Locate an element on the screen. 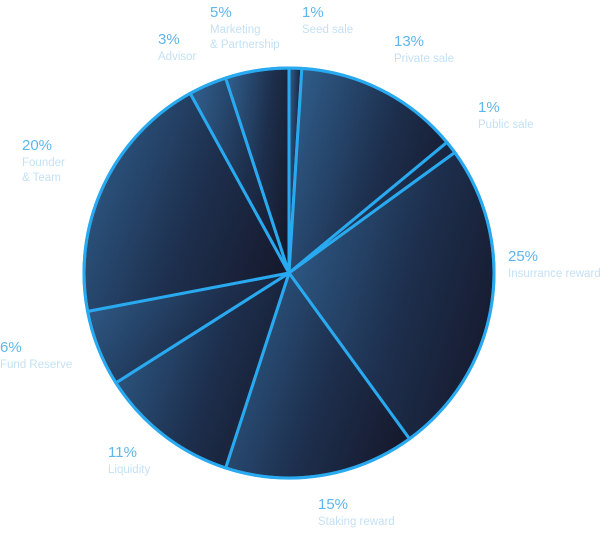  slice-category-label: Seed sale is located at coordinates (327, 30).